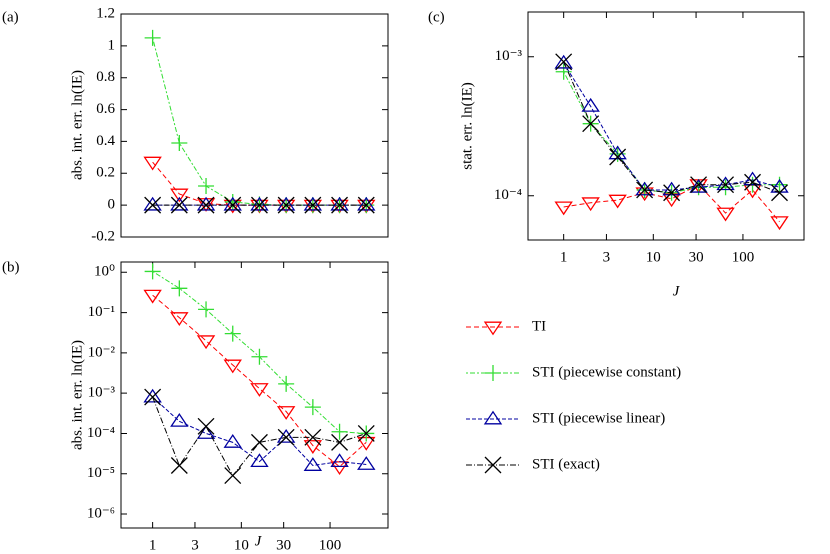 This screenshot has width=830, height=554. I want to click on y-tick-label: 10⁻⁵, so click(101, 473).